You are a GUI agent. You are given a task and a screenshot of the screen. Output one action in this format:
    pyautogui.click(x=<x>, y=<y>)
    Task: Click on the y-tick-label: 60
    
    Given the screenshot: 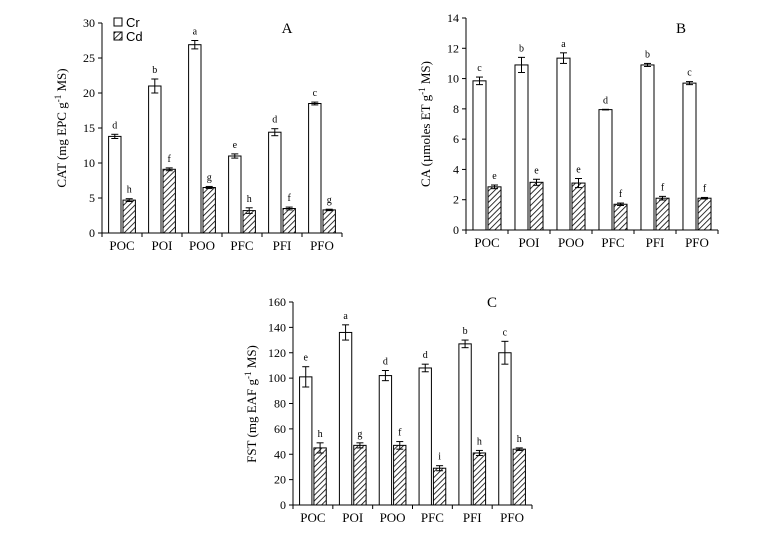 What is the action you would take?
    pyautogui.click(x=280, y=429)
    